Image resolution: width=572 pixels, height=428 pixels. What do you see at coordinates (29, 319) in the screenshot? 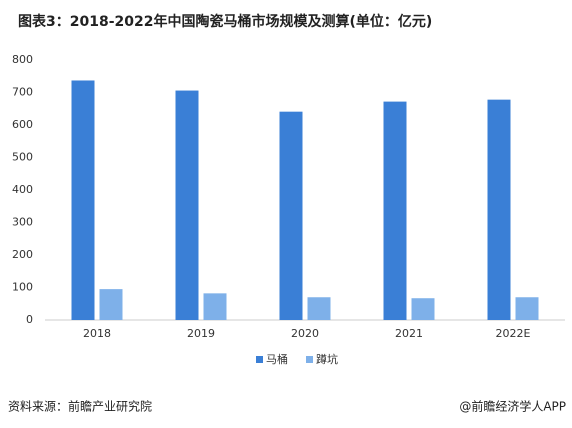
I see `y-tick-label: 0` at bounding box center [29, 319].